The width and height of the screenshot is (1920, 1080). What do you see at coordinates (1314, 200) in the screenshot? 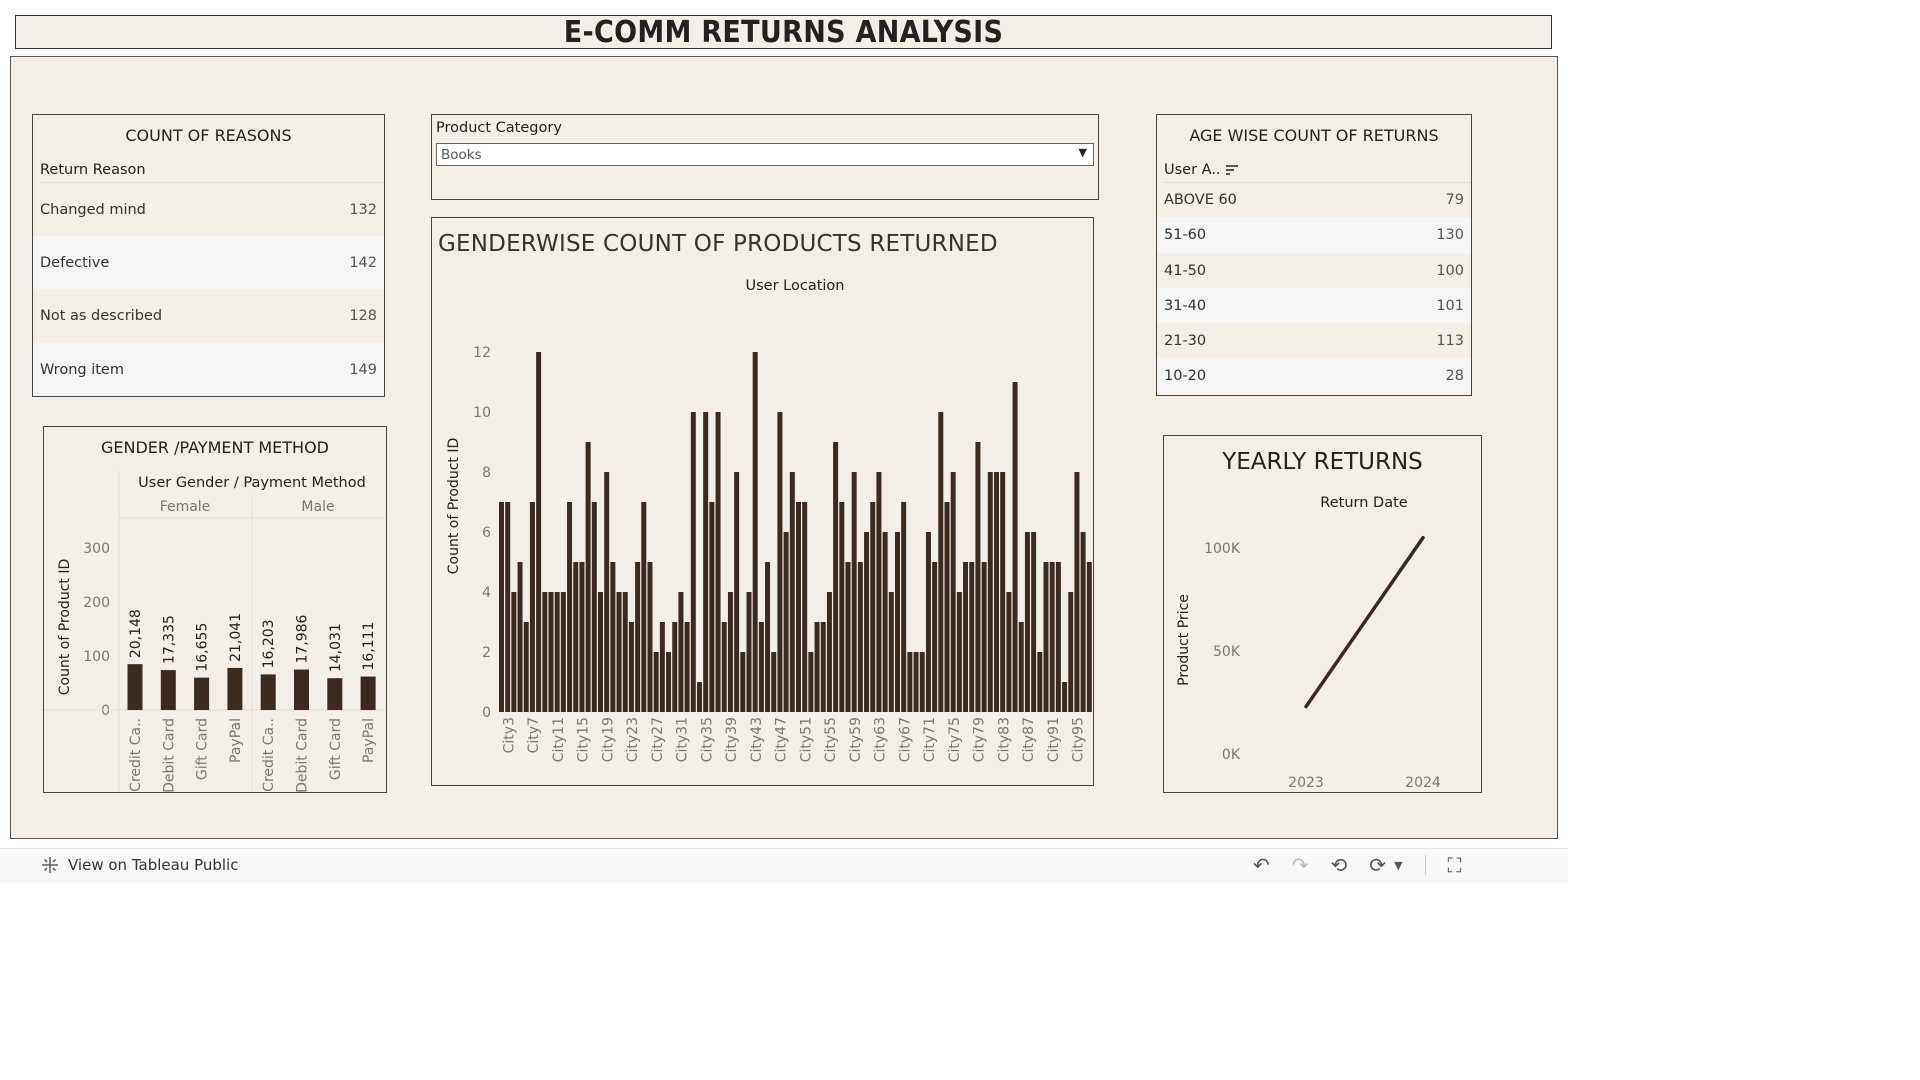
I see `table-row: ABOVE 60 79` at bounding box center [1314, 200].